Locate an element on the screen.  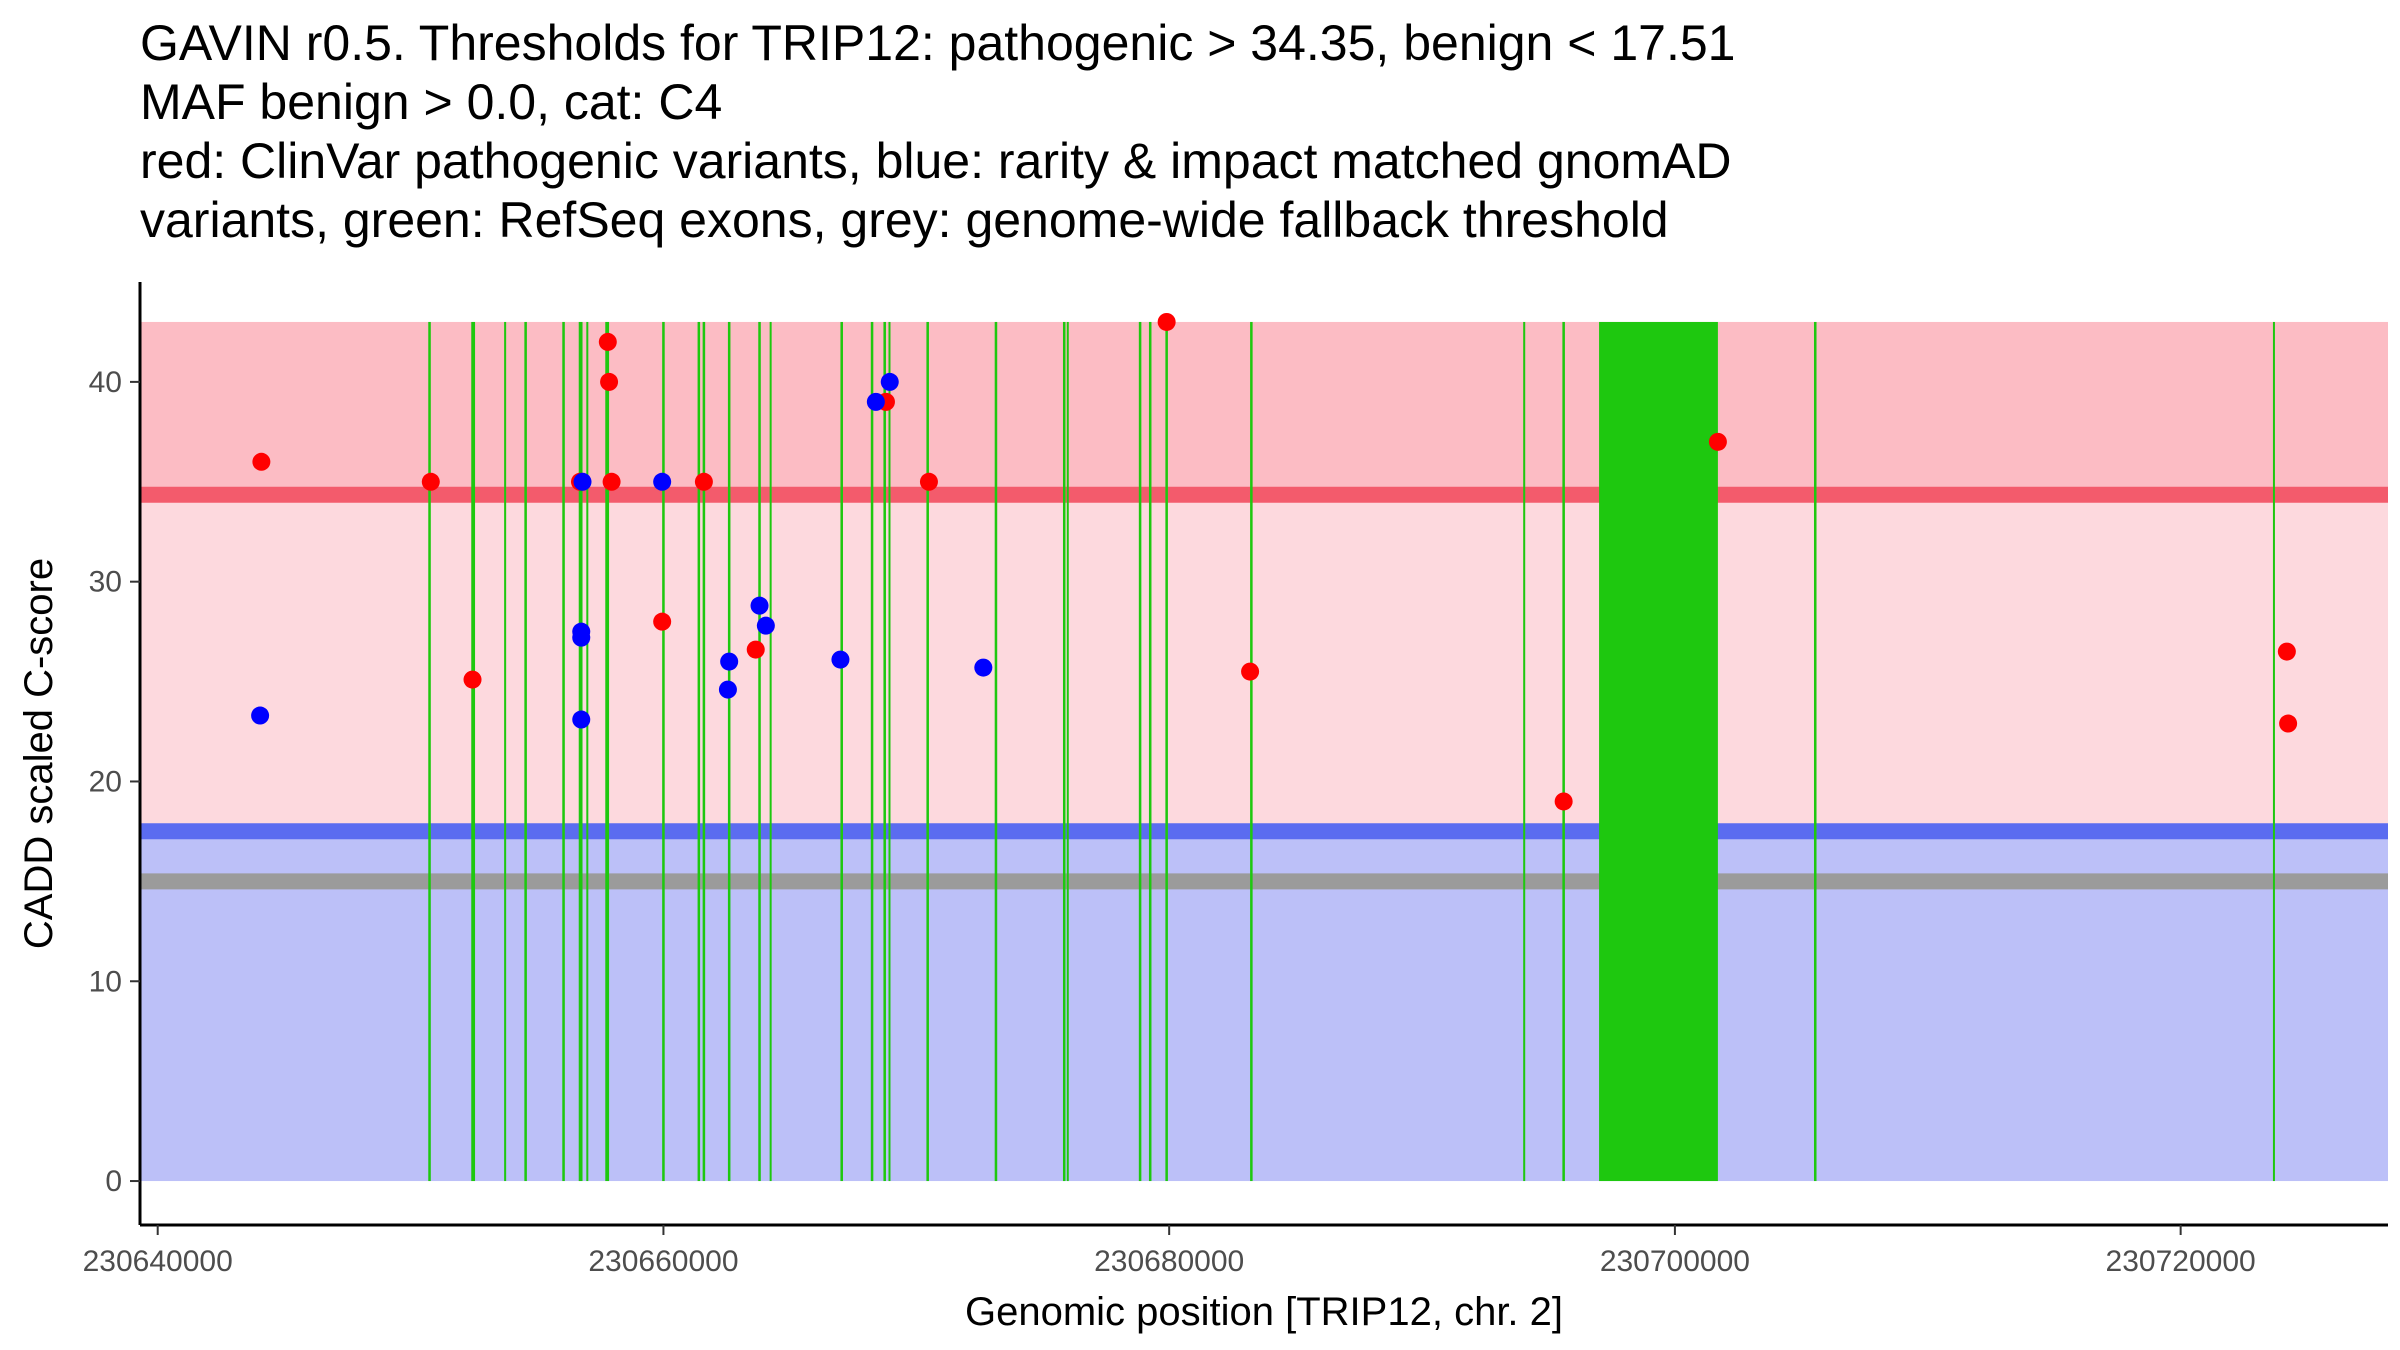
y-tick-label: 0 is located at coordinates (113, 1181).